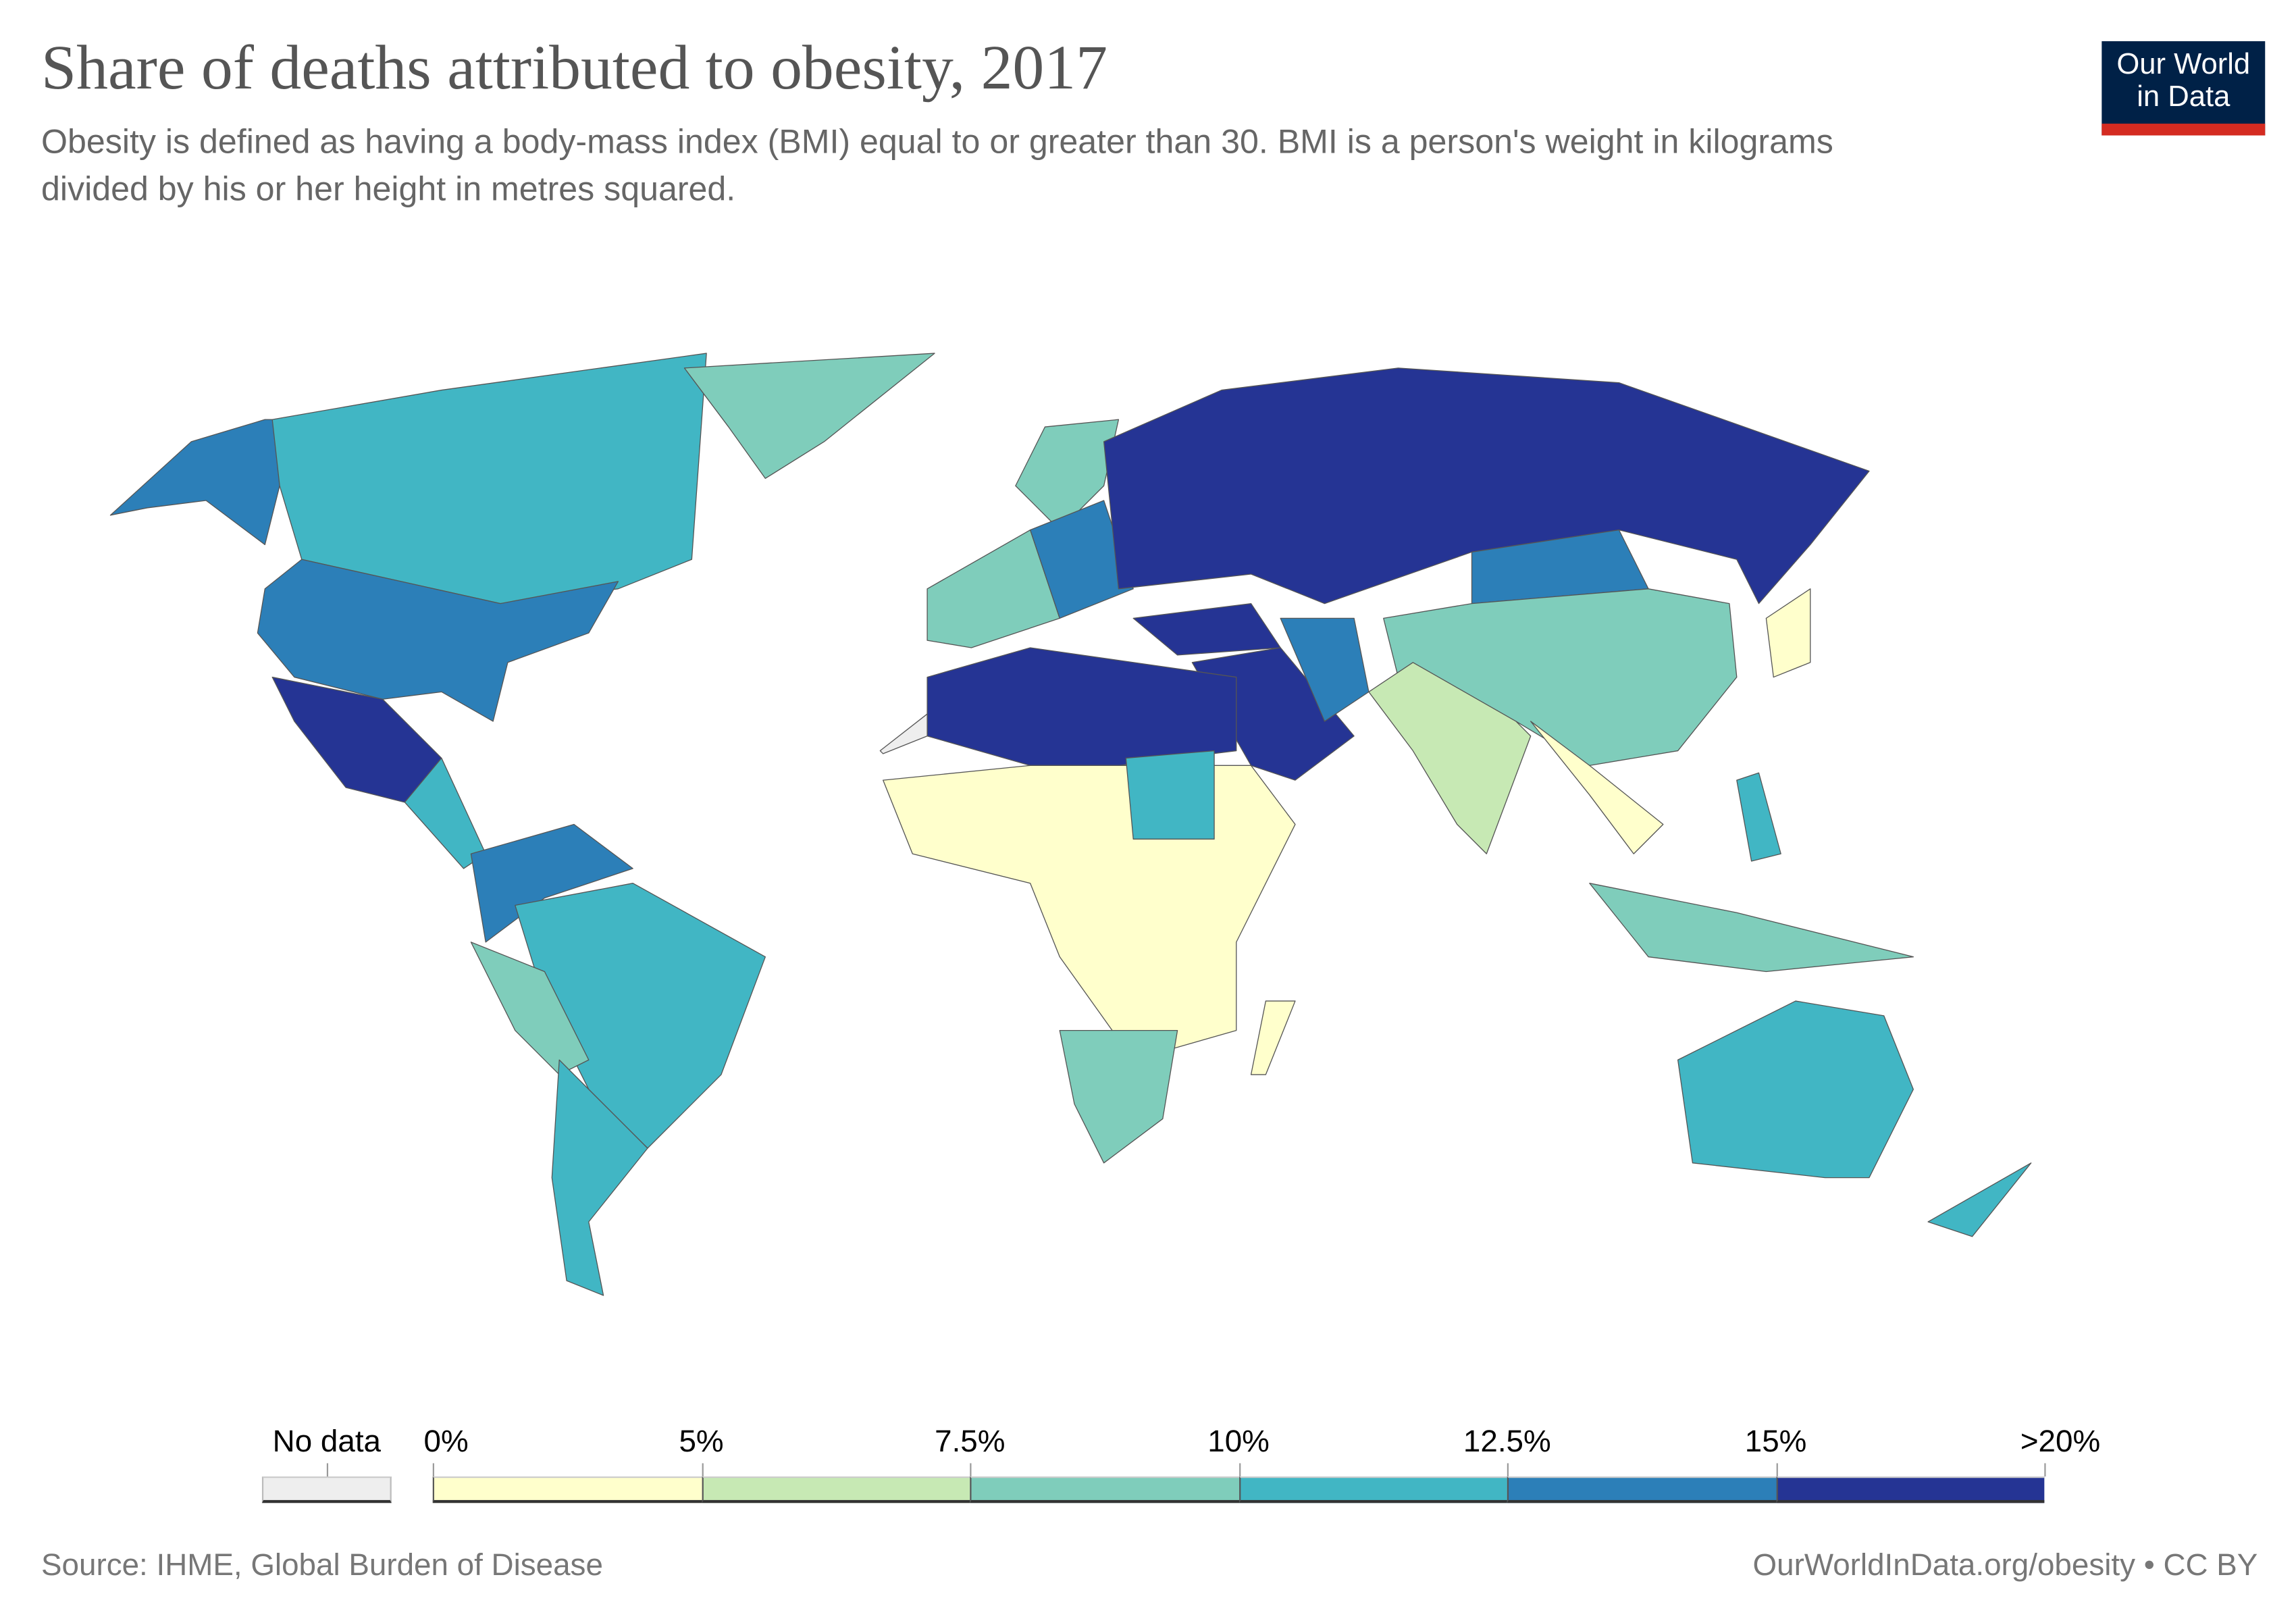  I want to click on country-sudan, so click(1170, 795).